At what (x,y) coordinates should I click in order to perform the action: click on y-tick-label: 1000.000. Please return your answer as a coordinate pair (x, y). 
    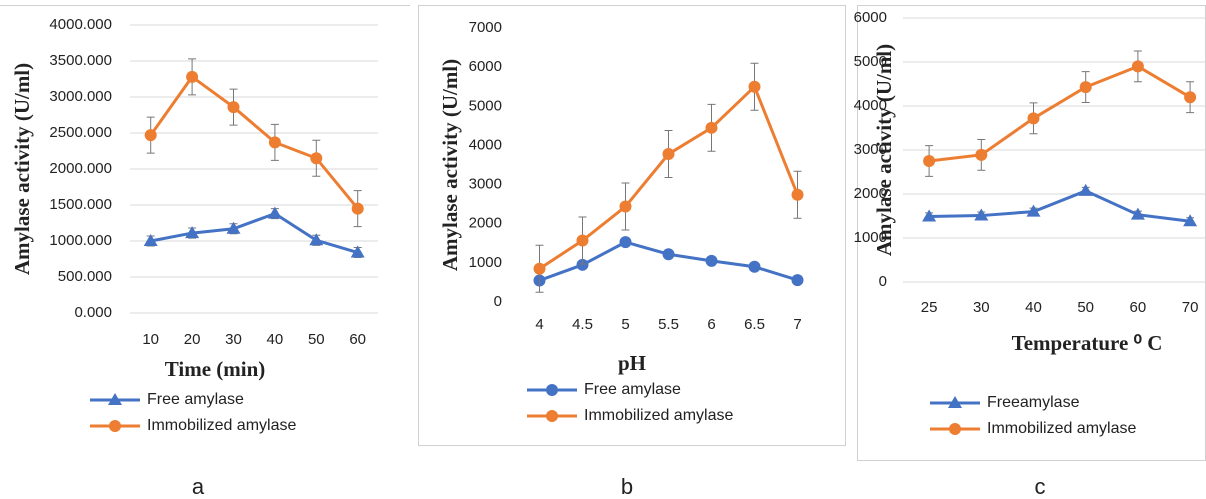
    Looking at the image, I should click on (80, 240).